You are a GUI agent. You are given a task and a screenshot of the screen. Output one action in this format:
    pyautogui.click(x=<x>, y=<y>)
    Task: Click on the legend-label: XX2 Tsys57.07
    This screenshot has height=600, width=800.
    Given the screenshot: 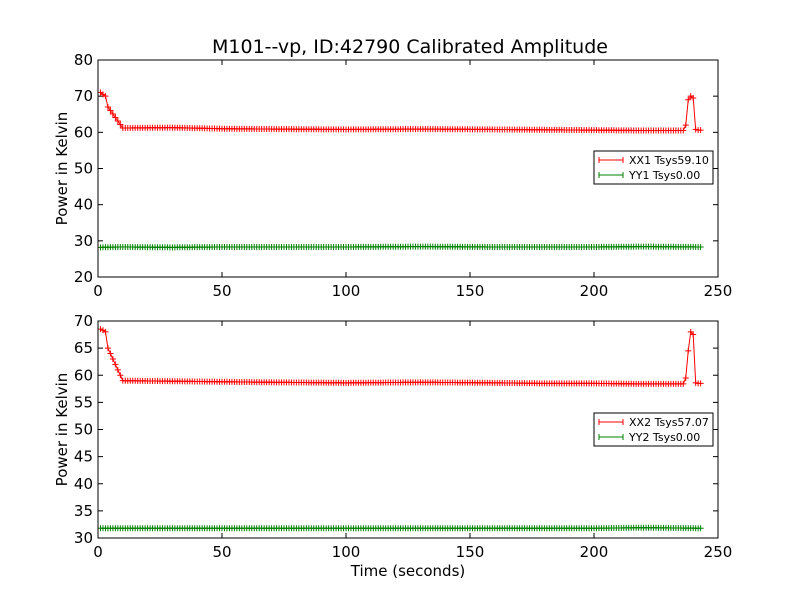 What is the action you would take?
    pyautogui.click(x=669, y=422)
    